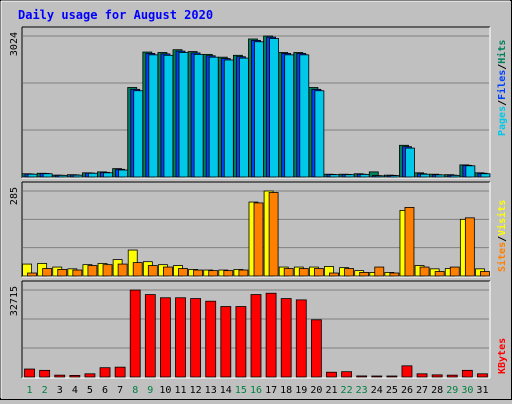  Describe the element at coordinates (45, 390) in the screenshot. I see `x-tick-label-day-2: 2` at that location.